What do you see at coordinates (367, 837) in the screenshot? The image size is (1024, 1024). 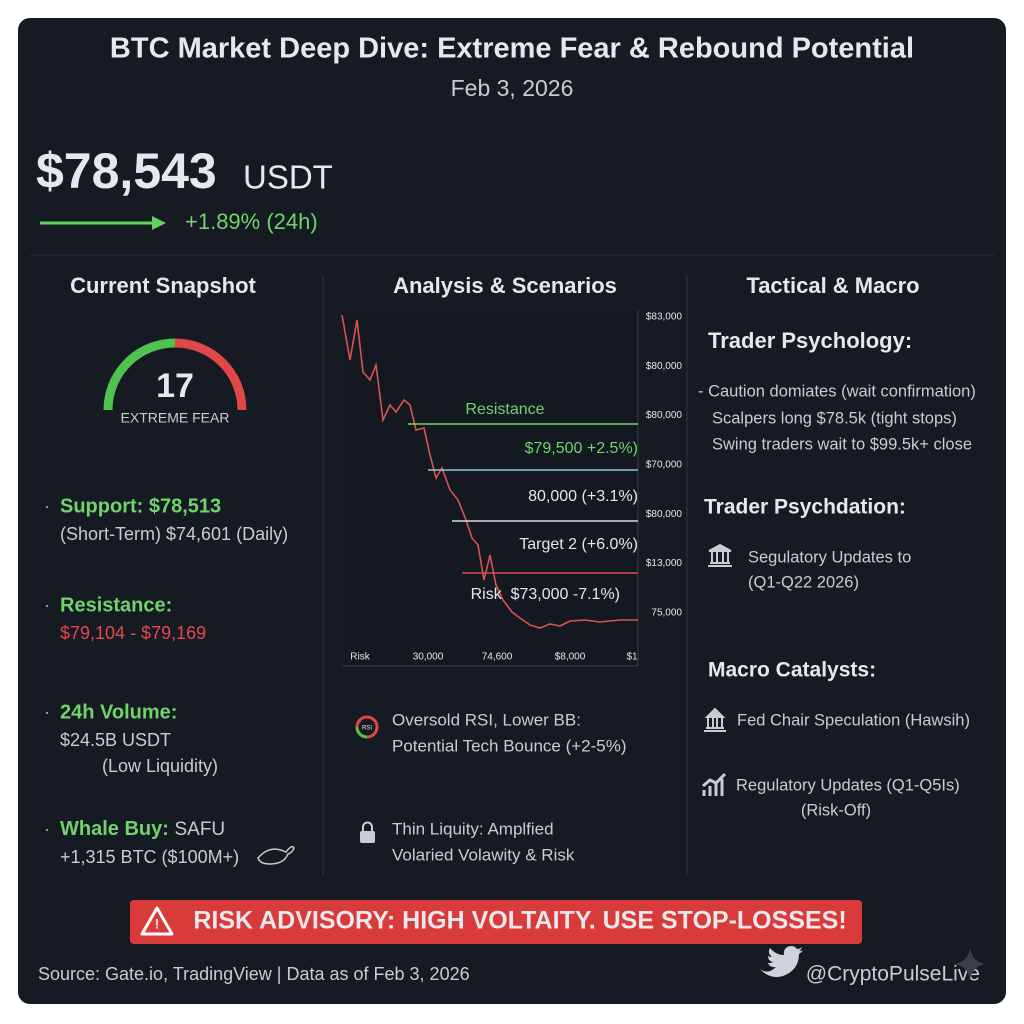 I see `lock-icon` at bounding box center [367, 837].